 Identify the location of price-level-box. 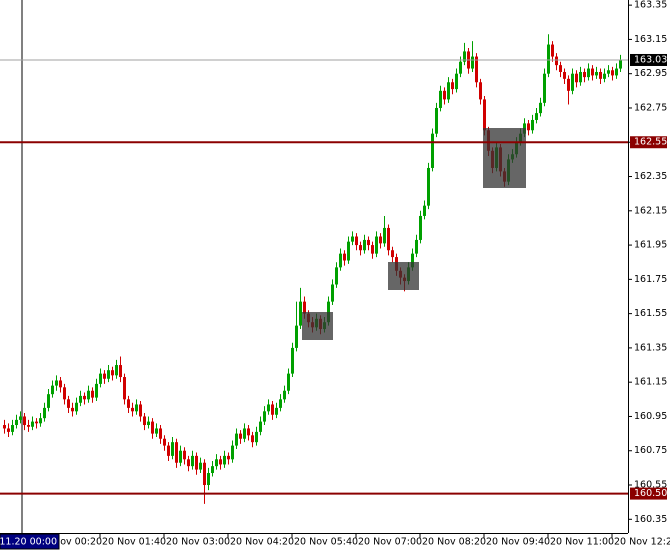
(648, 142).